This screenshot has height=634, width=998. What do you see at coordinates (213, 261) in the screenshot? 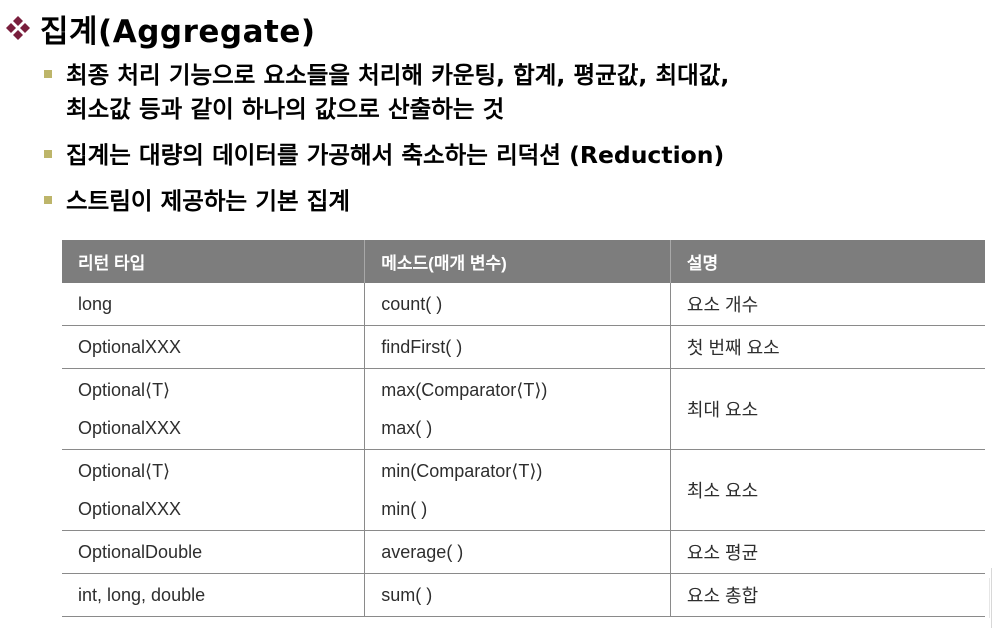
I see `header-return-type: 리턴 타입` at bounding box center [213, 261].